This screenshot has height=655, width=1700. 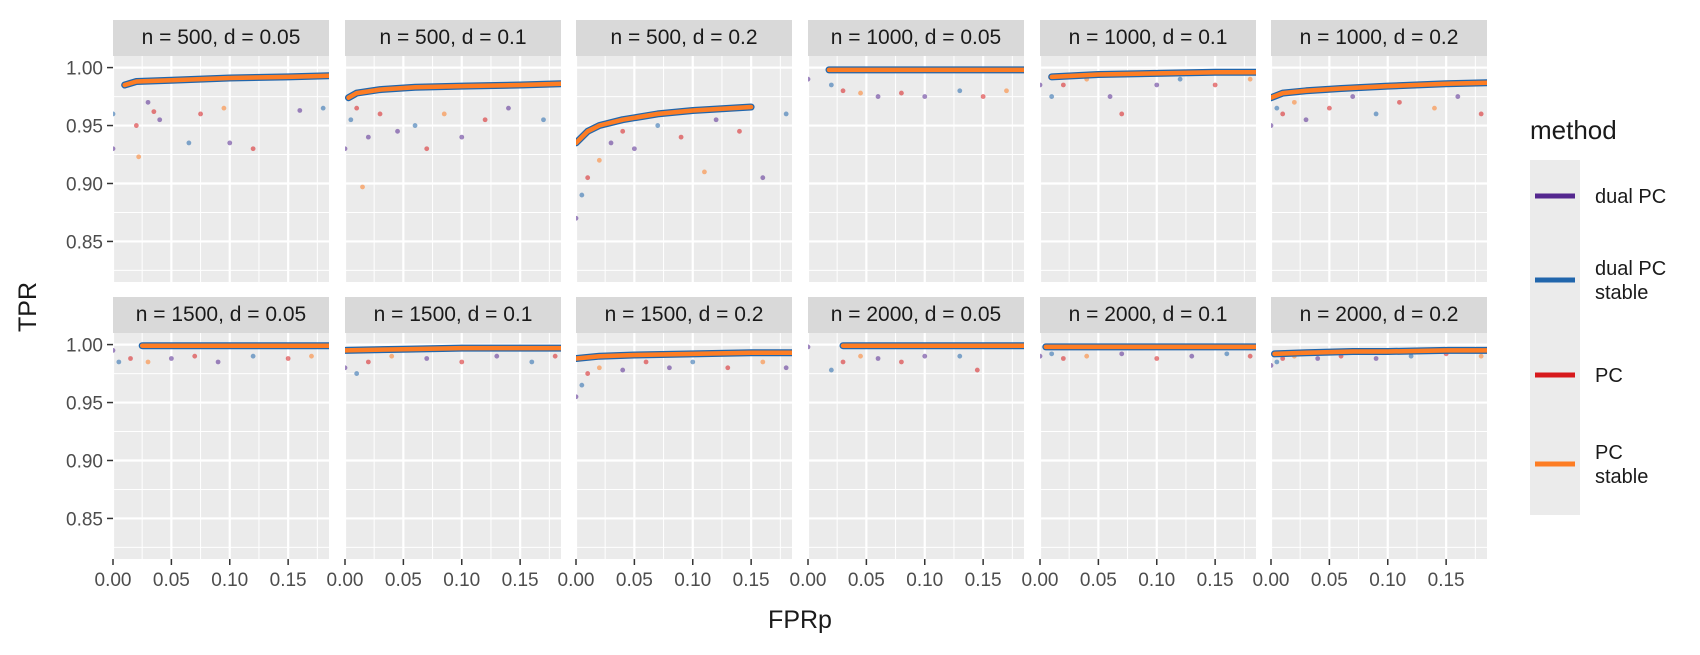 I want to click on facet-panel-3: n = 500, d = 0.2, so click(x=683, y=151).